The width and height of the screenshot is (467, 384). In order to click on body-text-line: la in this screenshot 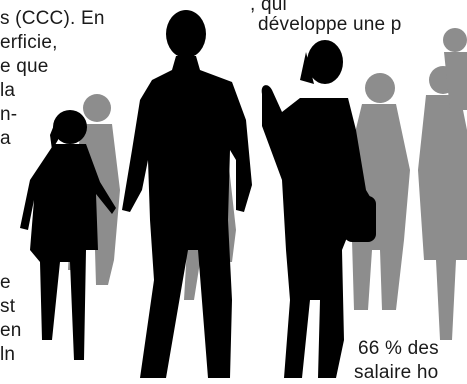, I will do `click(8, 90)`.